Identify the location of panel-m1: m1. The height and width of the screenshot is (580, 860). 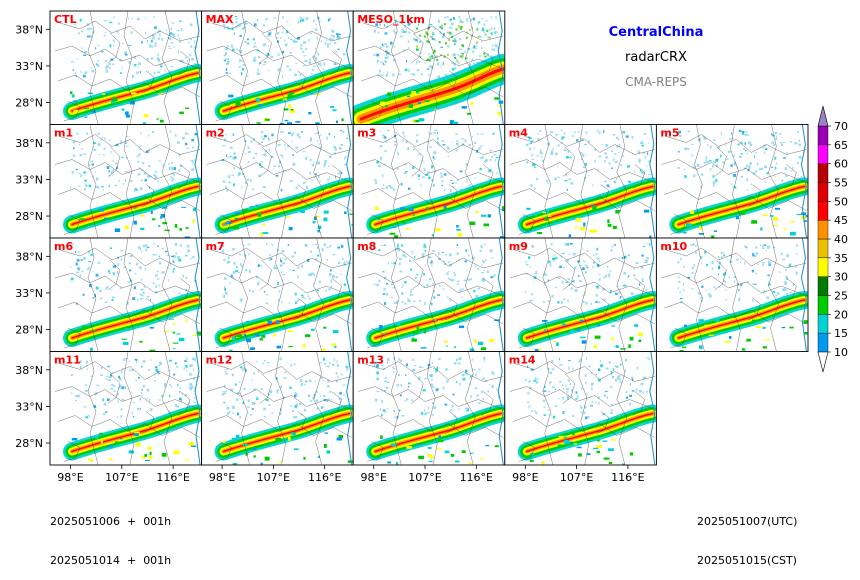
(126, 181).